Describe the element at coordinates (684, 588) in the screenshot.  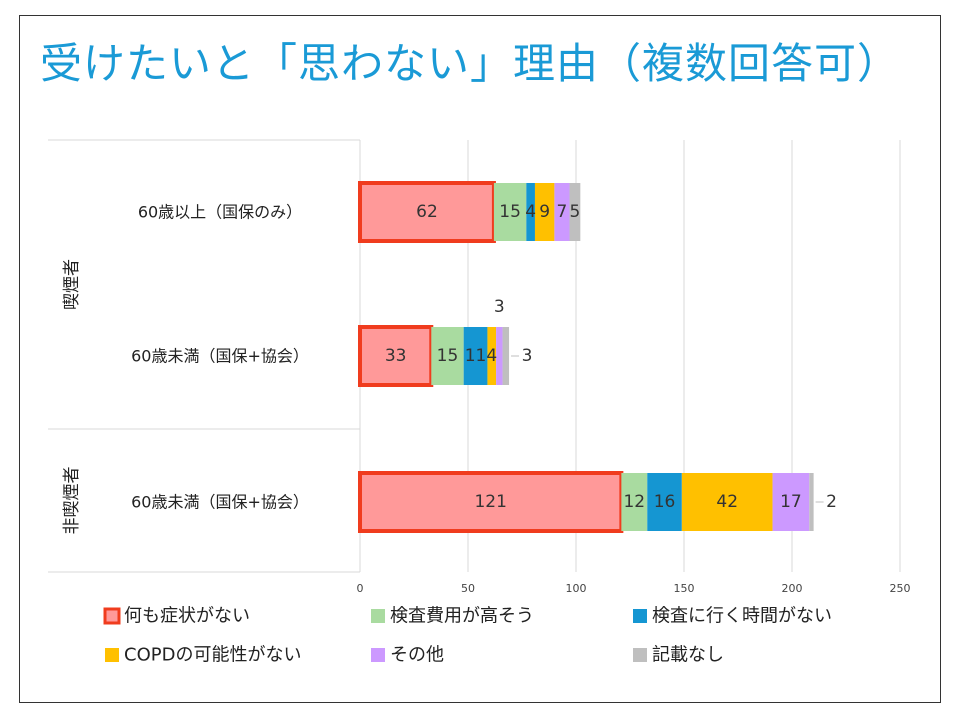
I see `x-tick-label: 150` at that location.